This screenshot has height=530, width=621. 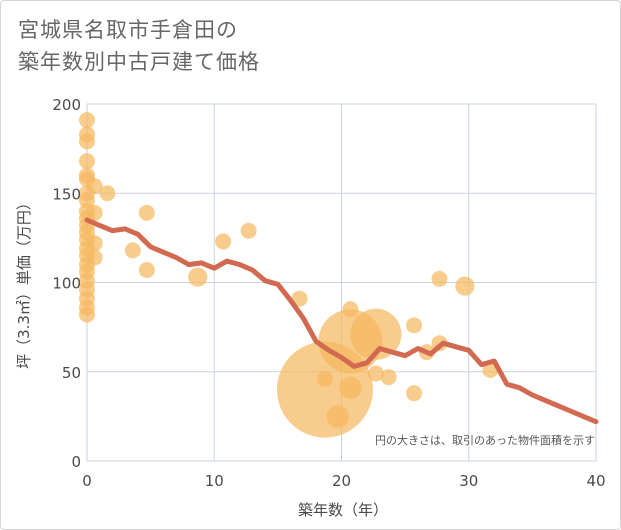 I want to click on x-tick-label: 10, so click(x=214, y=481).